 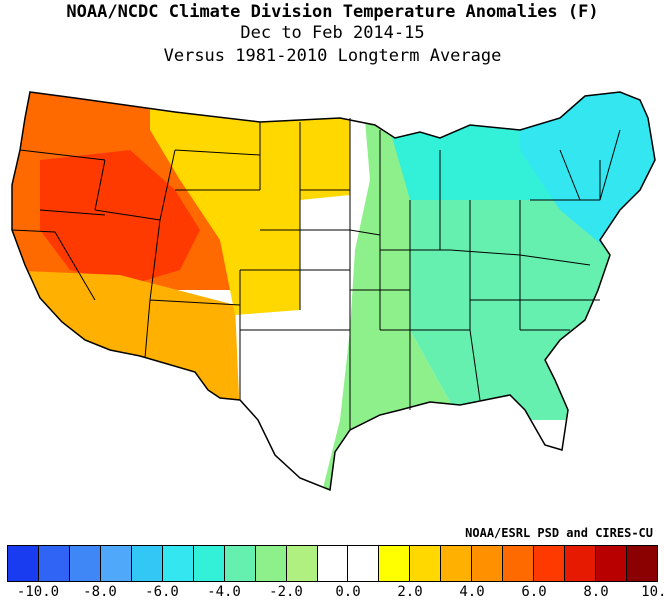 What do you see at coordinates (100, 592) in the screenshot?
I see `scale-tick-label: -8.0` at bounding box center [100, 592].